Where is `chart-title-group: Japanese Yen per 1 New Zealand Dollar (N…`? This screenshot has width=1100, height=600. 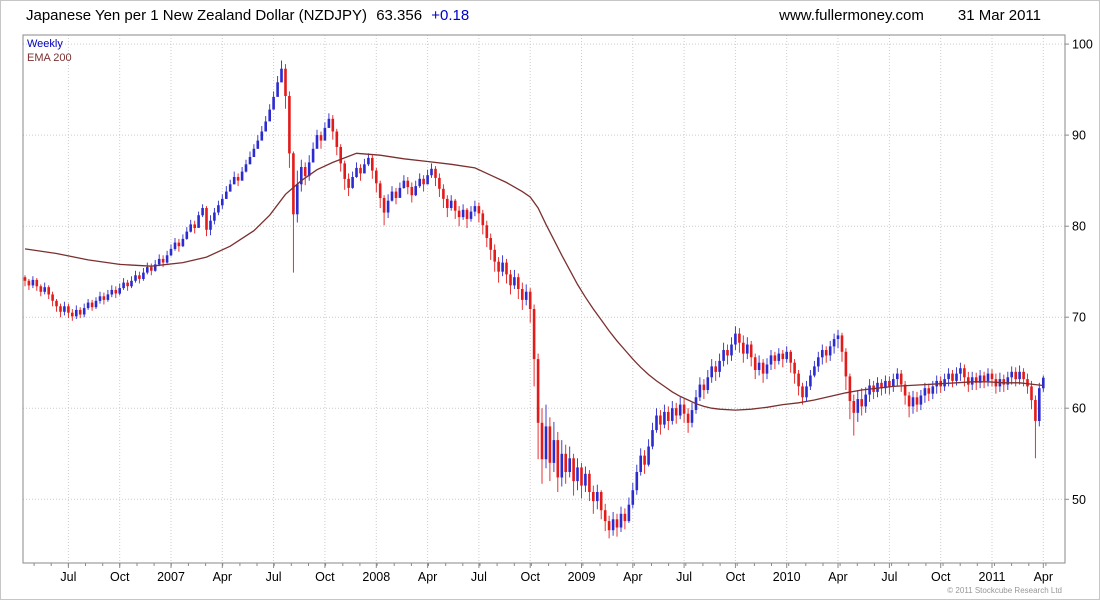 chart-title-group: Japanese Yen per 1 New Zealand Dollar (N… is located at coordinates (237, 15).